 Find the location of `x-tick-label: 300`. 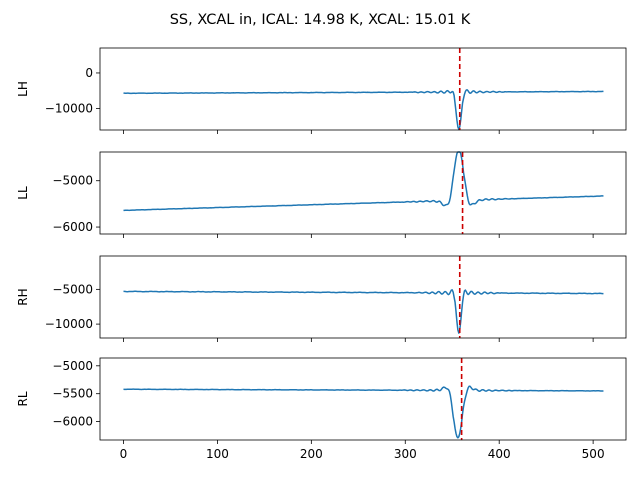

x-tick-label: 300 is located at coordinates (405, 454).